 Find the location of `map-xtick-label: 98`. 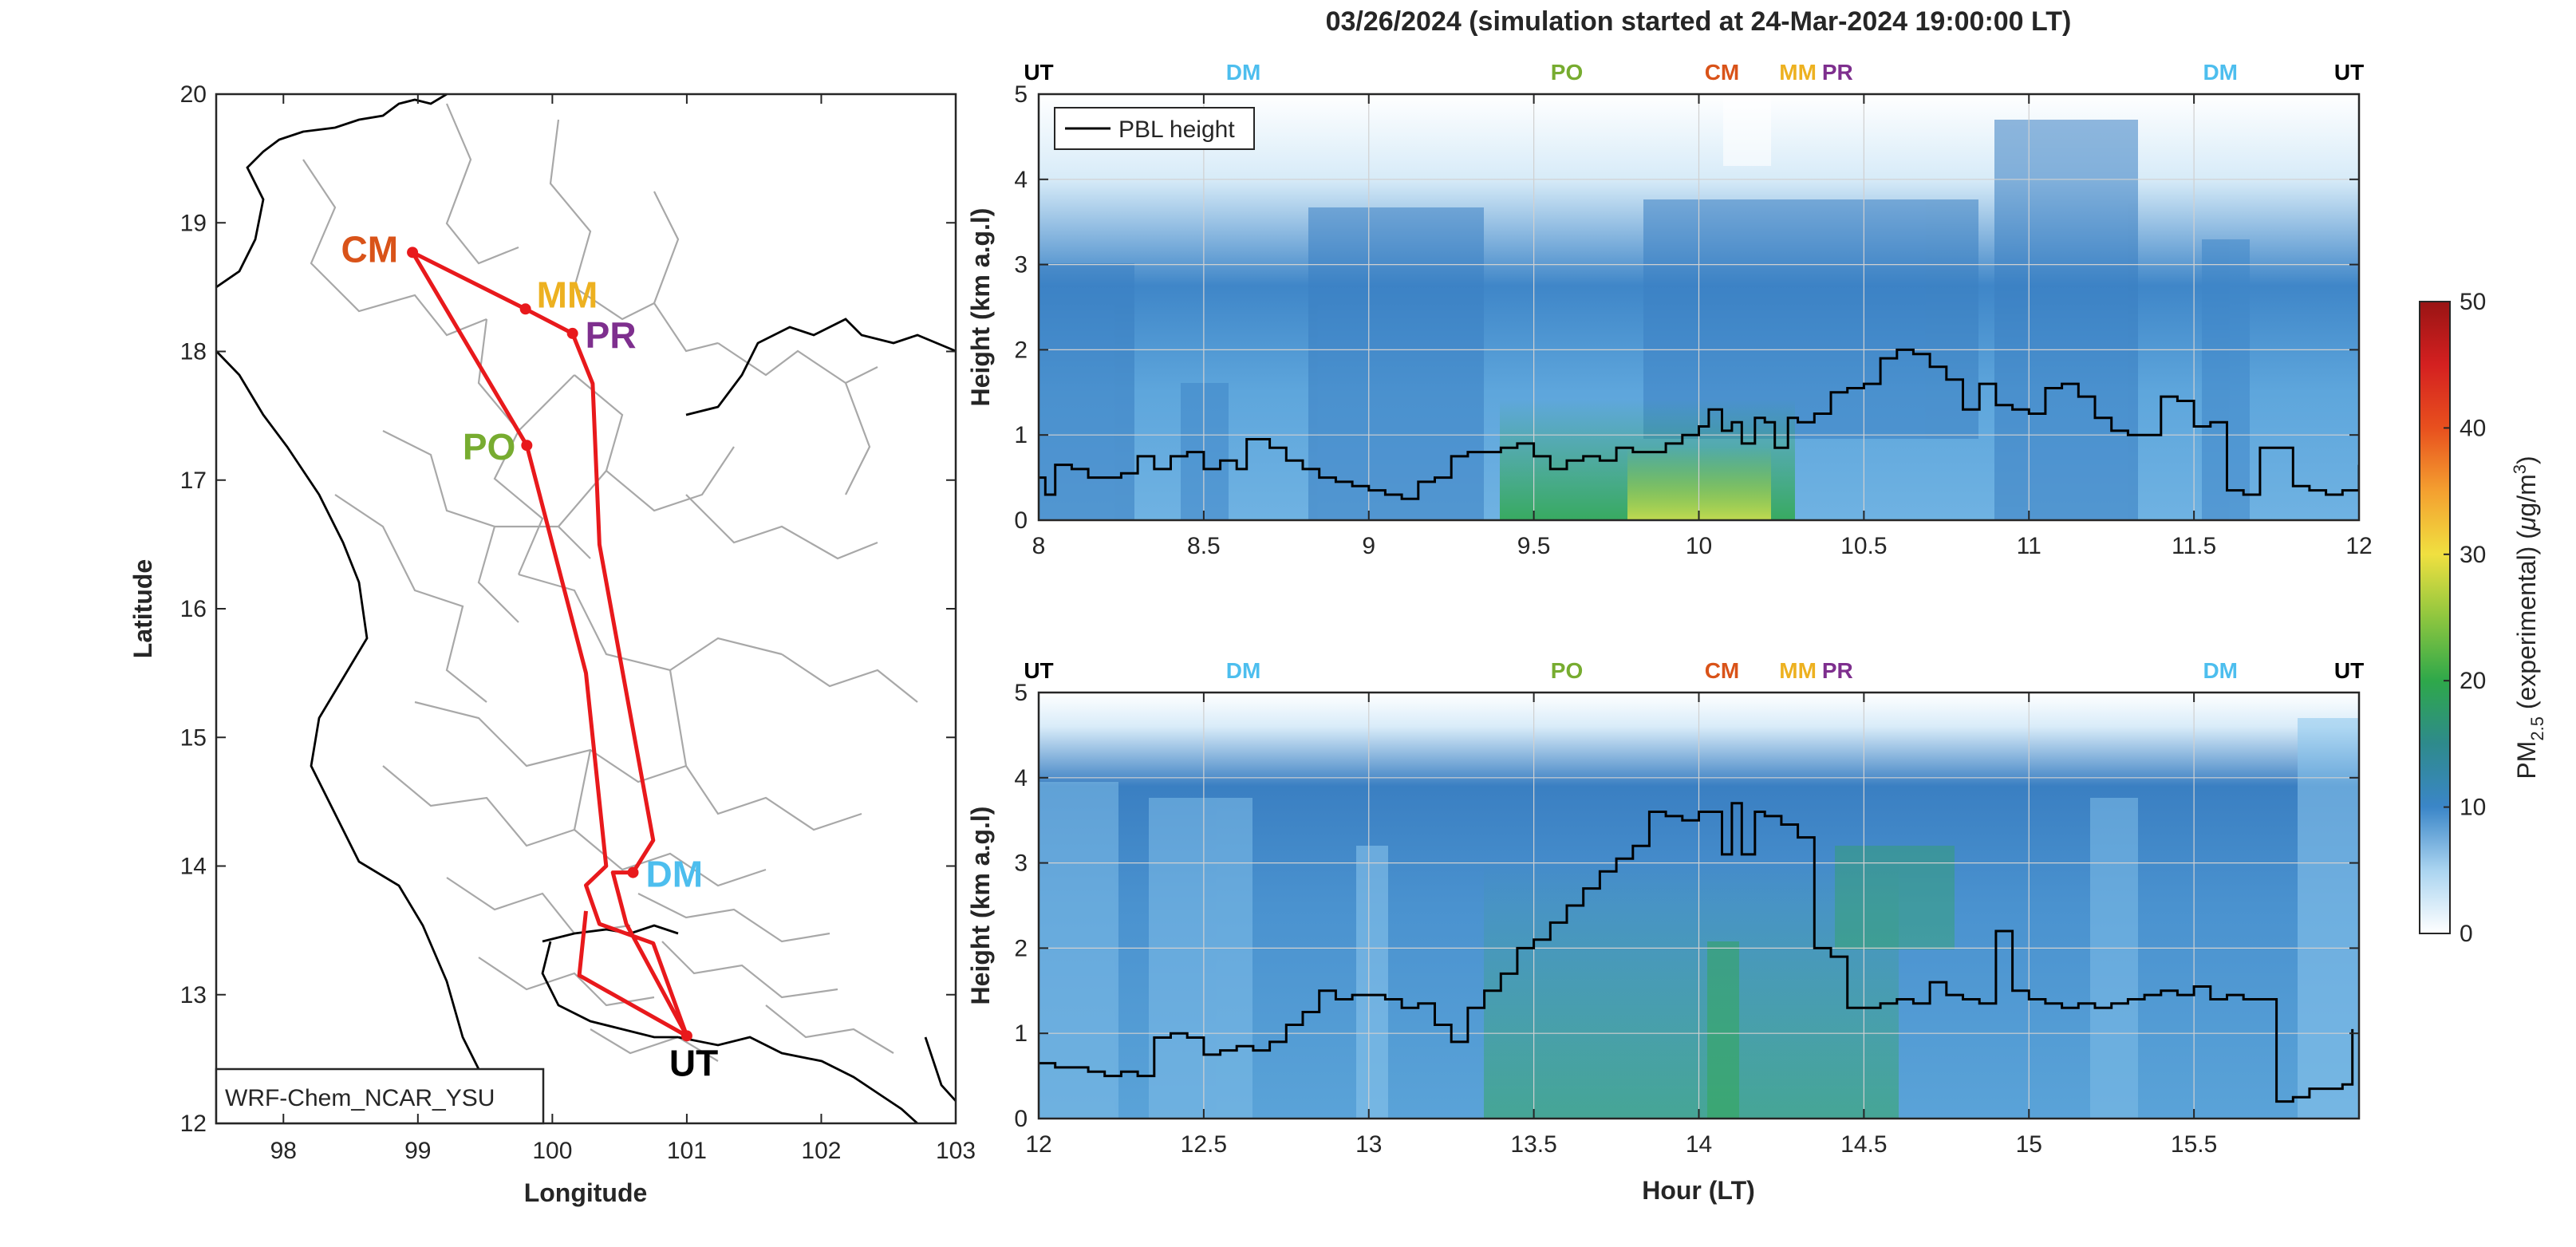

map-xtick-label: 98 is located at coordinates (284, 1151).